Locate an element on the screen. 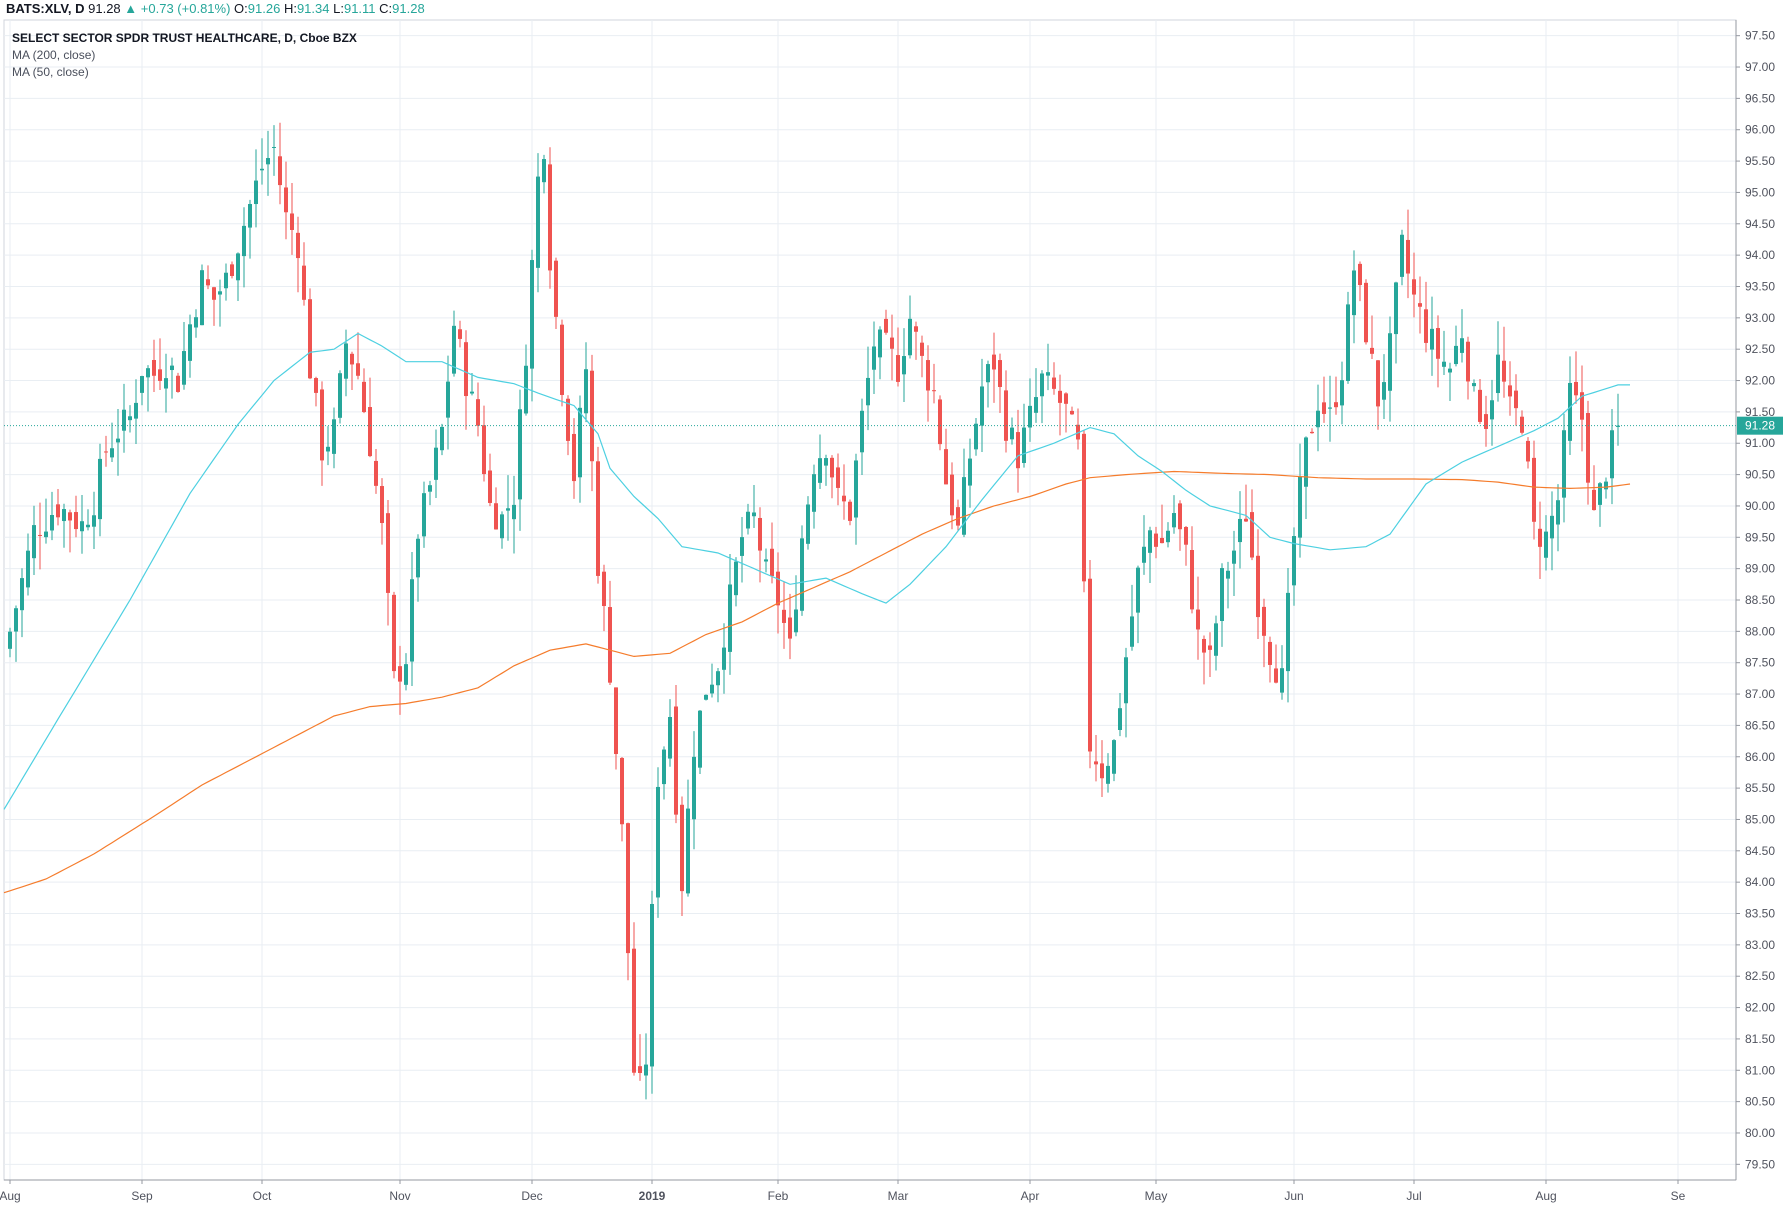  x-tick-label: Dec is located at coordinates (531, 1196).